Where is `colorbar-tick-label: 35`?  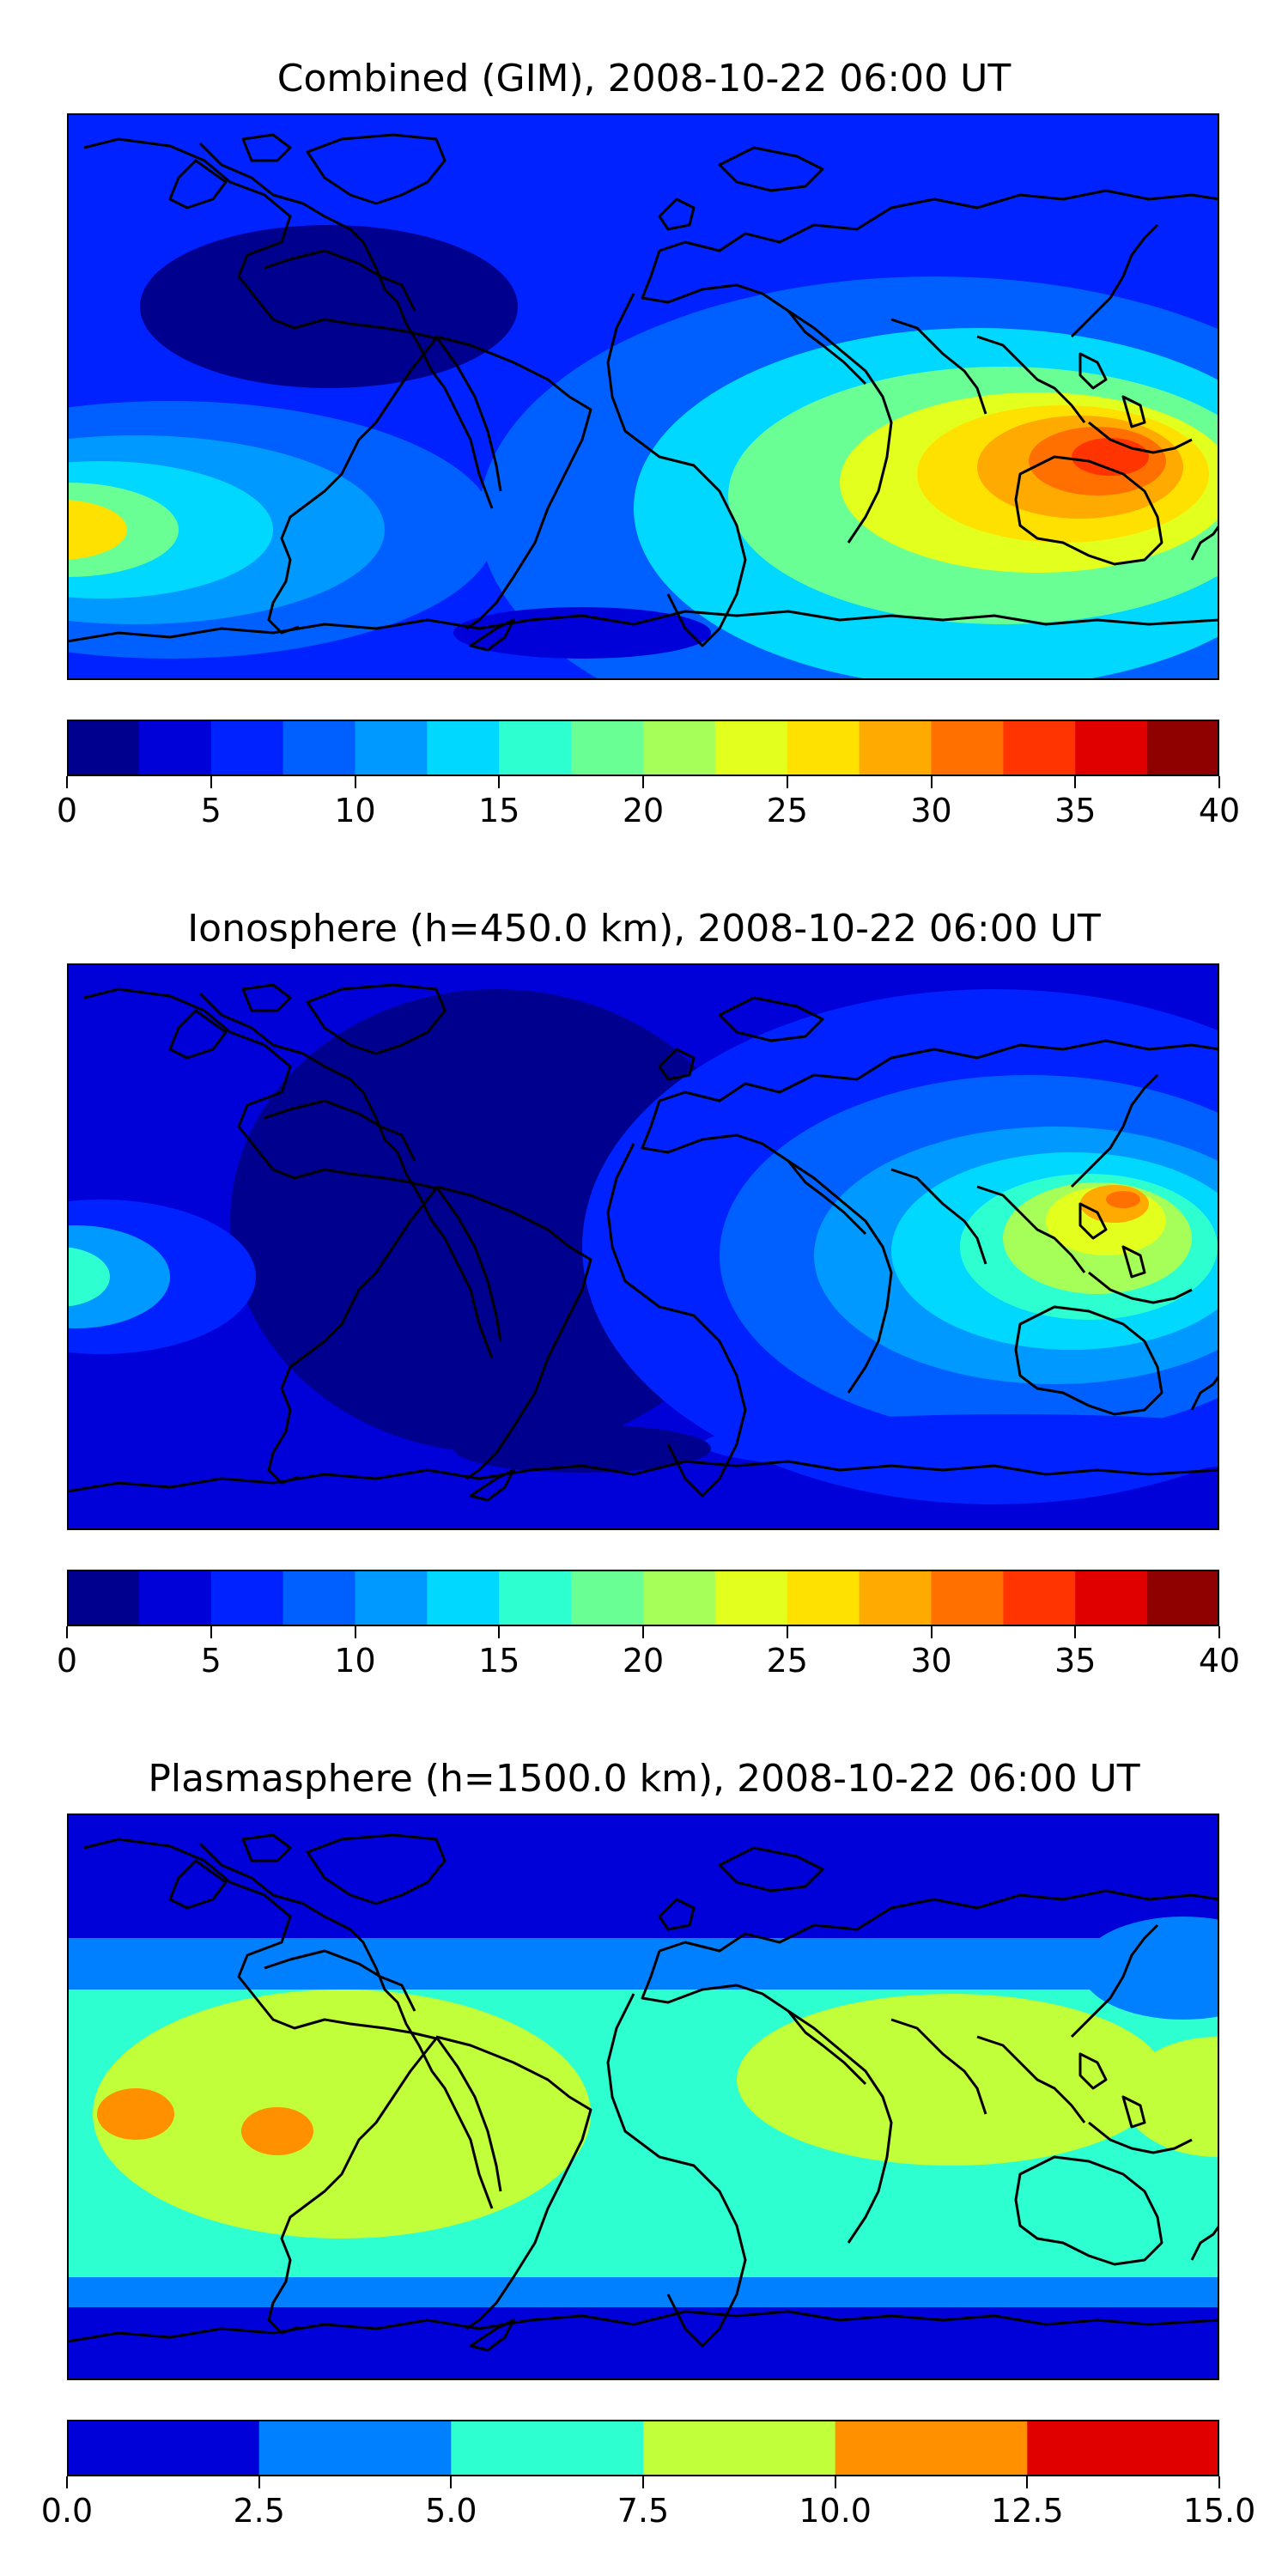 colorbar-tick-label: 35 is located at coordinates (1075, 810).